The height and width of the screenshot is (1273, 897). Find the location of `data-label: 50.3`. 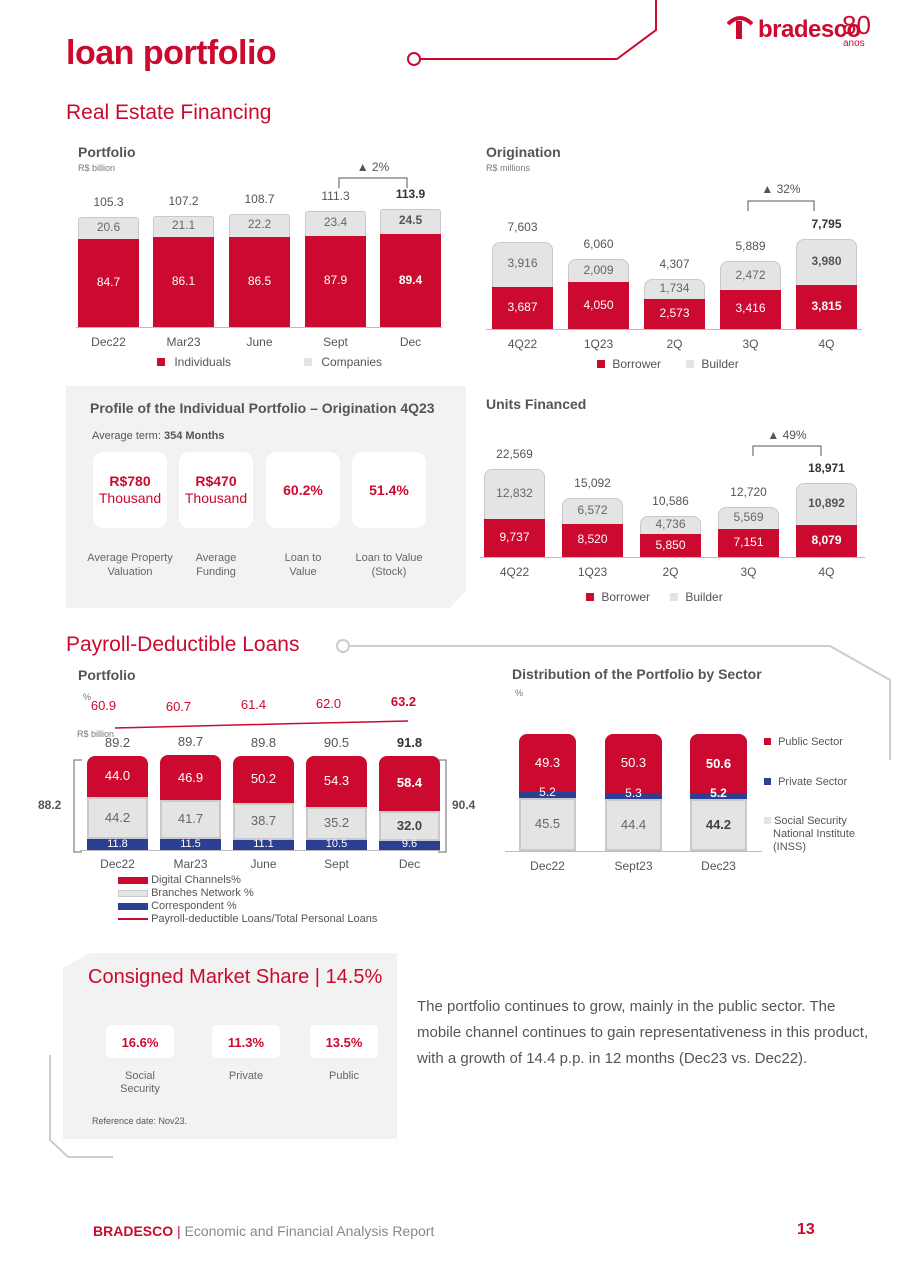

data-label: 50.3 is located at coordinates (633, 763).